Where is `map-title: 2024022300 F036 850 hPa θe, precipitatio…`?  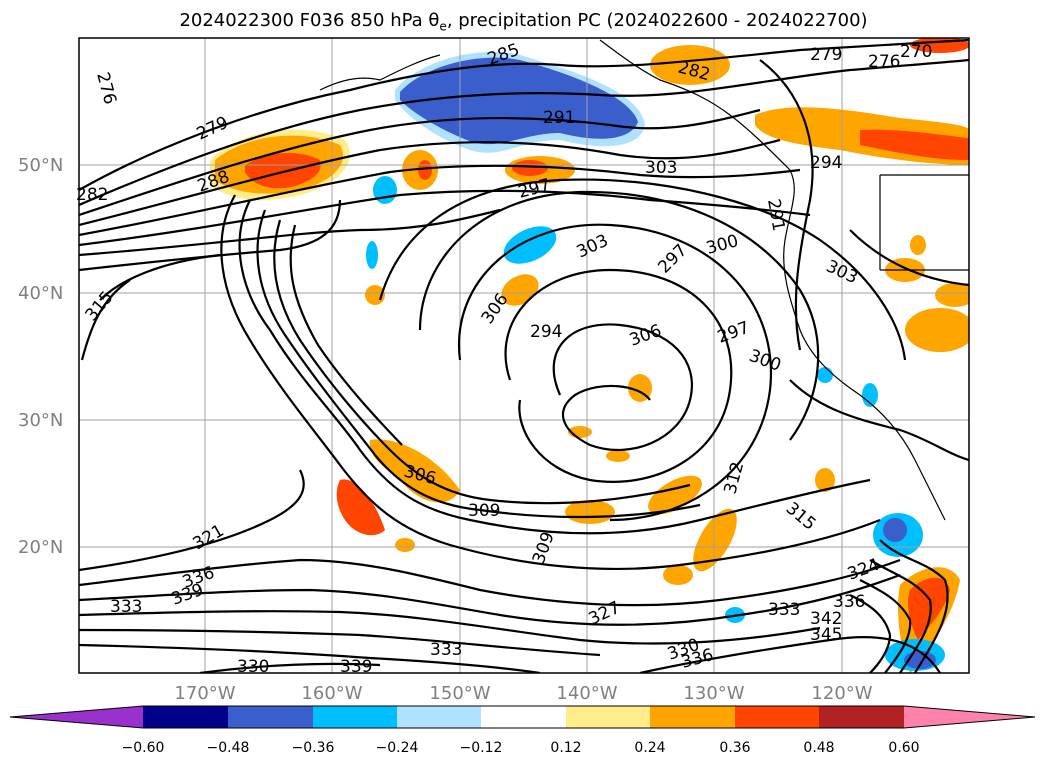 map-title: 2024022300 F036 850 hPa θe, precipitatio… is located at coordinates (523, 22).